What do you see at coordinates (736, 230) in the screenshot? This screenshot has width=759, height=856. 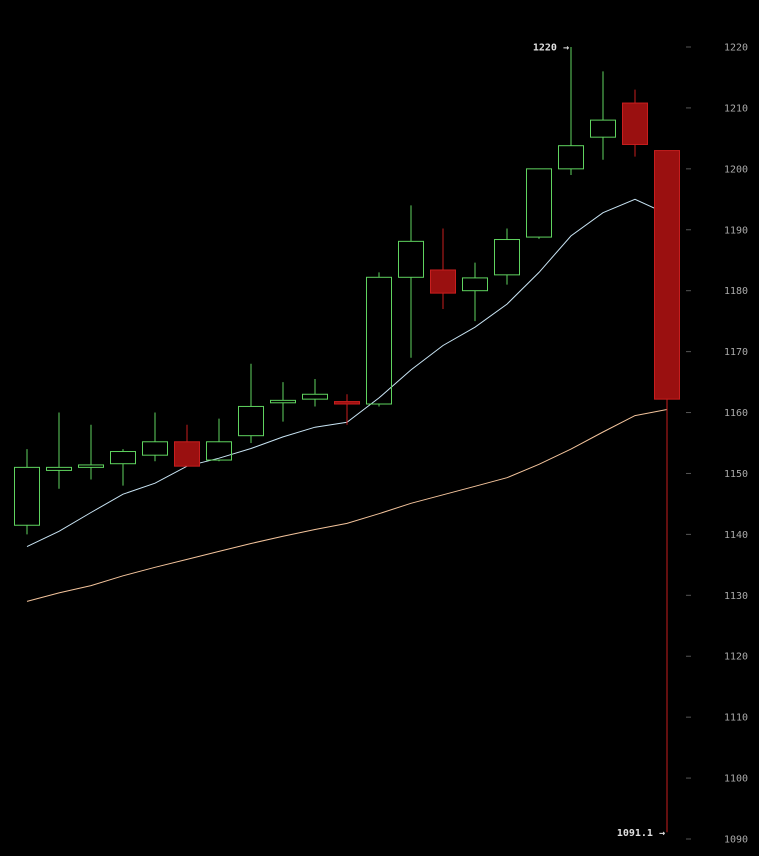 I see `y-tick-label: 1190` at bounding box center [736, 230].